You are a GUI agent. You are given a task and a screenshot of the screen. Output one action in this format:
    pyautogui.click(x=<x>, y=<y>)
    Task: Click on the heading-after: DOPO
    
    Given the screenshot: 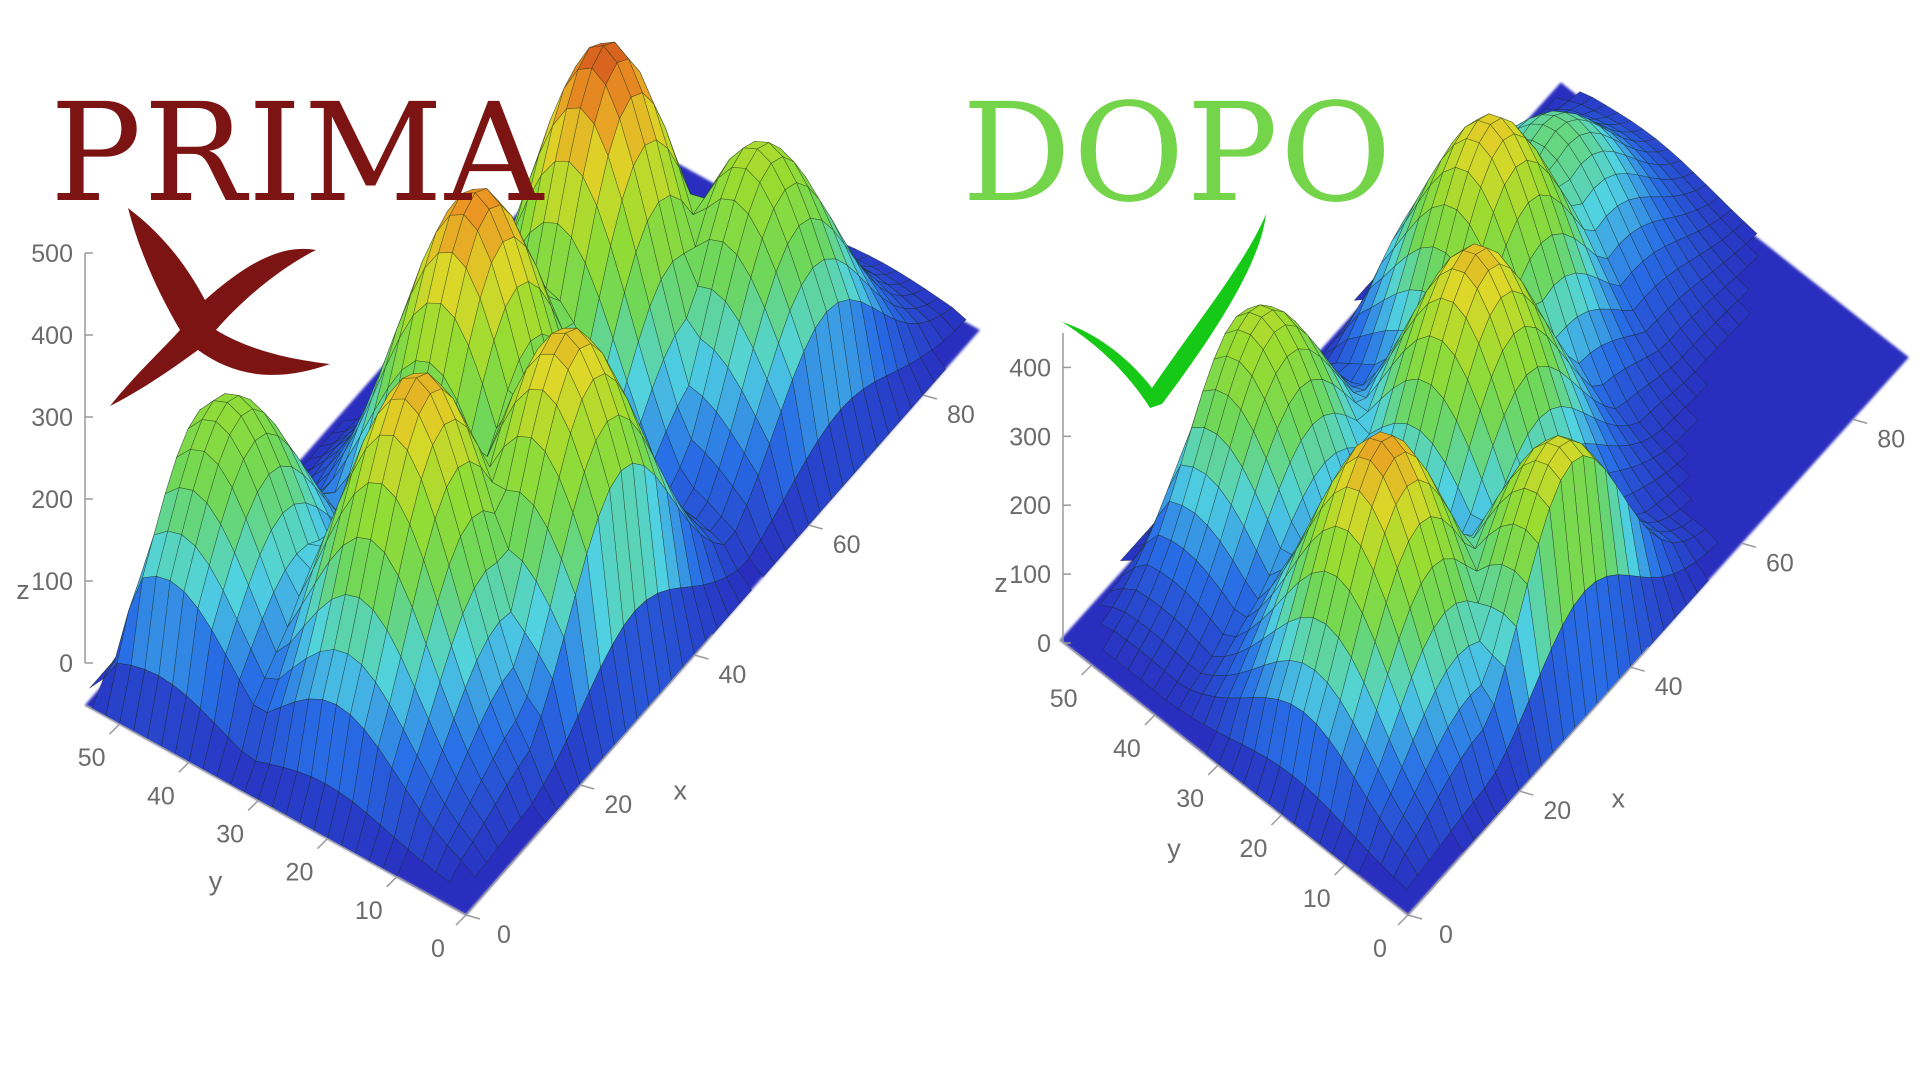 What is the action you would take?
    pyautogui.click(x=1178, y=154)
    